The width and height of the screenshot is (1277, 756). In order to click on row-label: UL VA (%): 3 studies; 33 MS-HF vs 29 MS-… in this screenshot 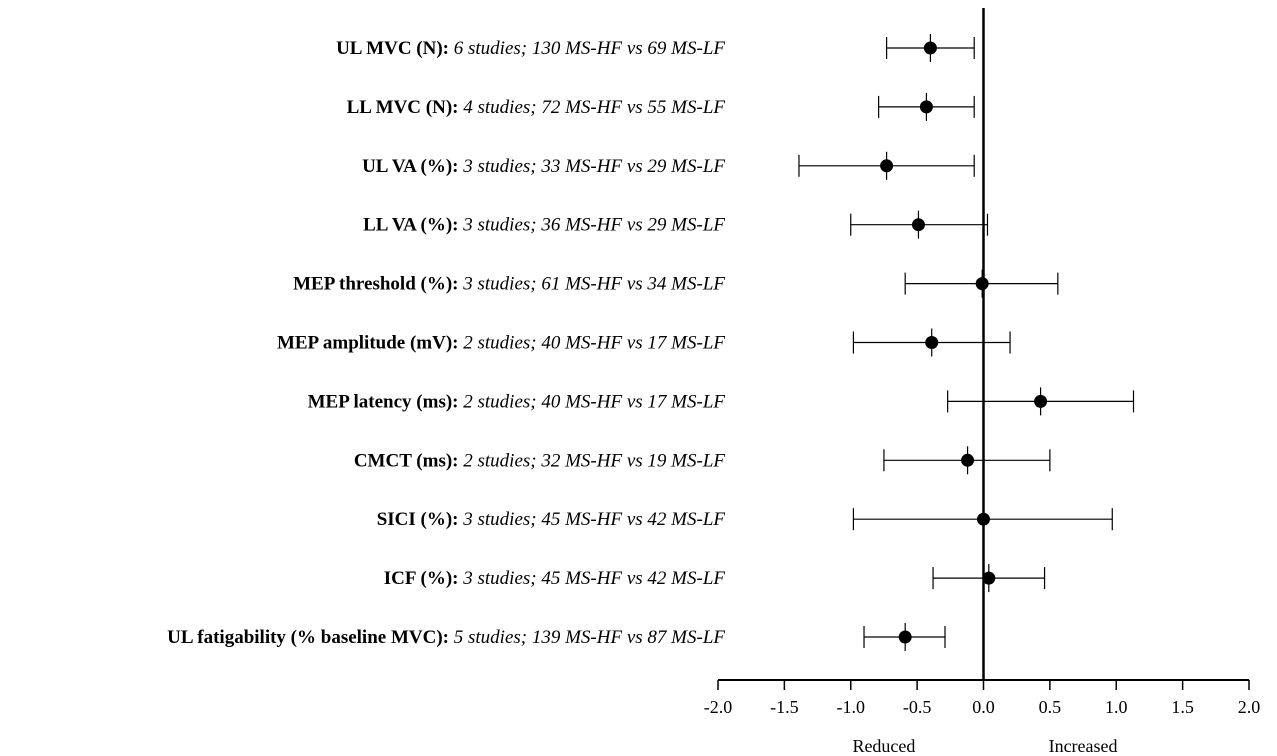, I will do `click(543, 166)`.